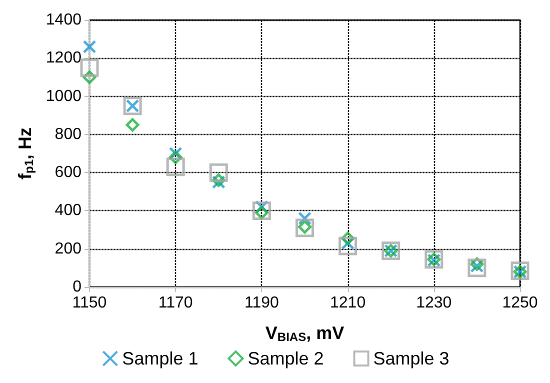  What do you see at coordinates (434, 303) in the screenshot?
I see `x-tick-label: 1230` at bounding box center [434, 303].